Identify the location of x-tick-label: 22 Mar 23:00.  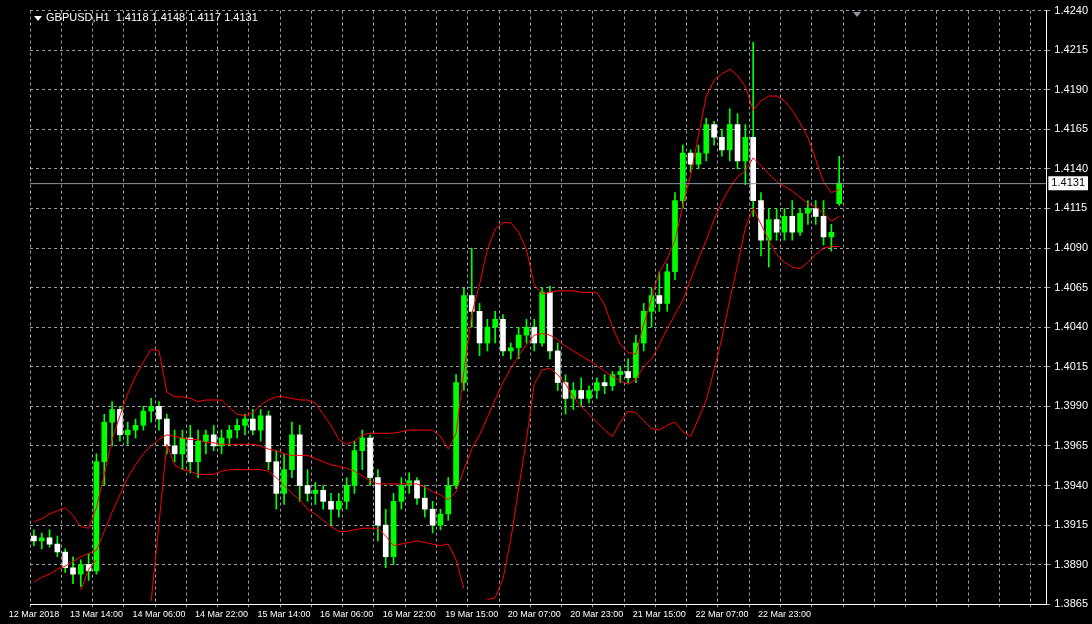
(784, 614).